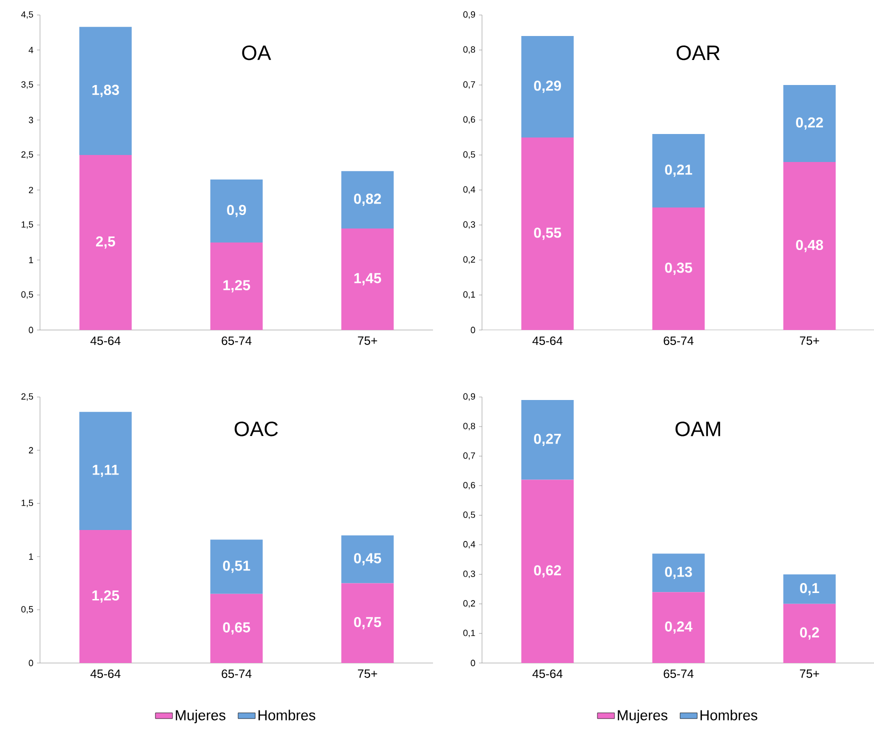 This screenshot has width=874, height=740. What do you see at coordinates (27, 85) in the screenshot?
I see `y-tick-label: 3,5` at bounding box center [27, 85].